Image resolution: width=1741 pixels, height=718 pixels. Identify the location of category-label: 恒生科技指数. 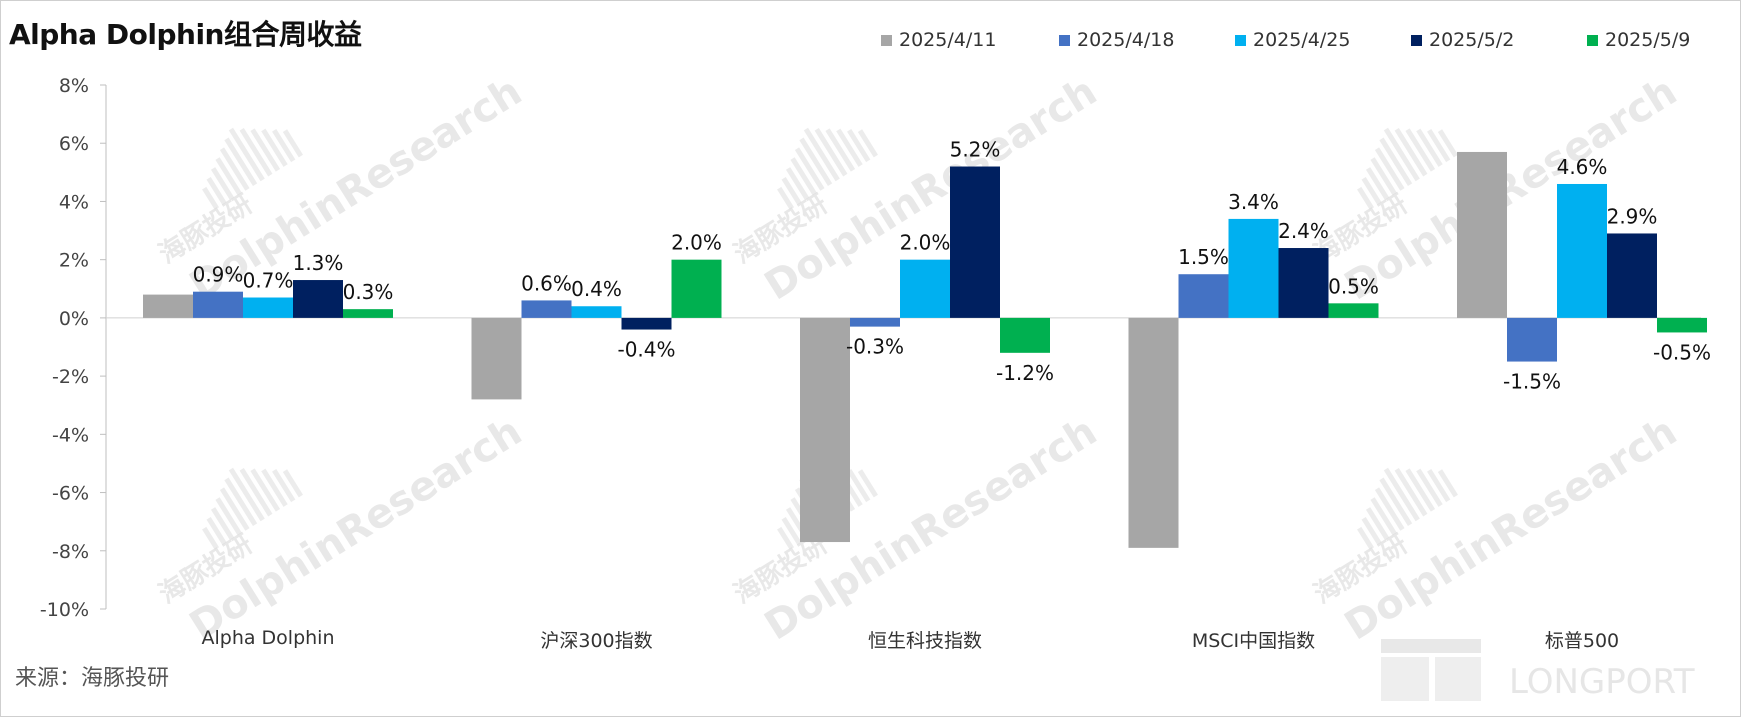
(925, 641).